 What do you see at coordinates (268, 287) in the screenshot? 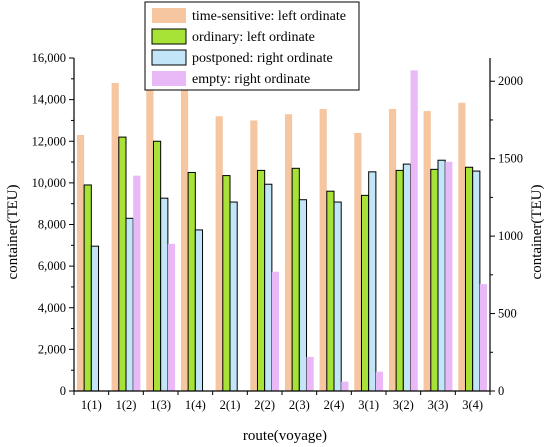
I see `bar-series-3-2(2)` at bounding box center [268, 287].